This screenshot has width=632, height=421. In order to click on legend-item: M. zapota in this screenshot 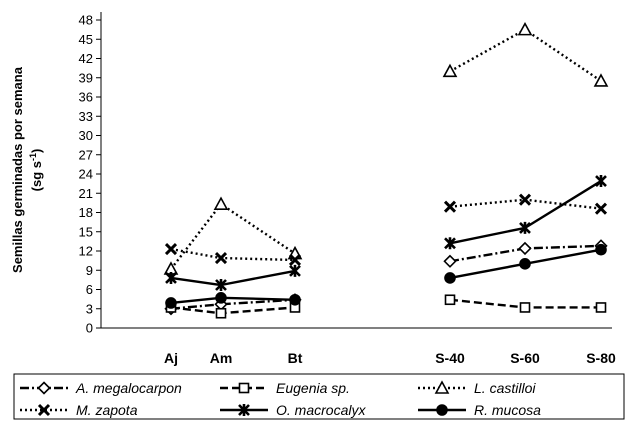, I will do `click(79, 410)`.